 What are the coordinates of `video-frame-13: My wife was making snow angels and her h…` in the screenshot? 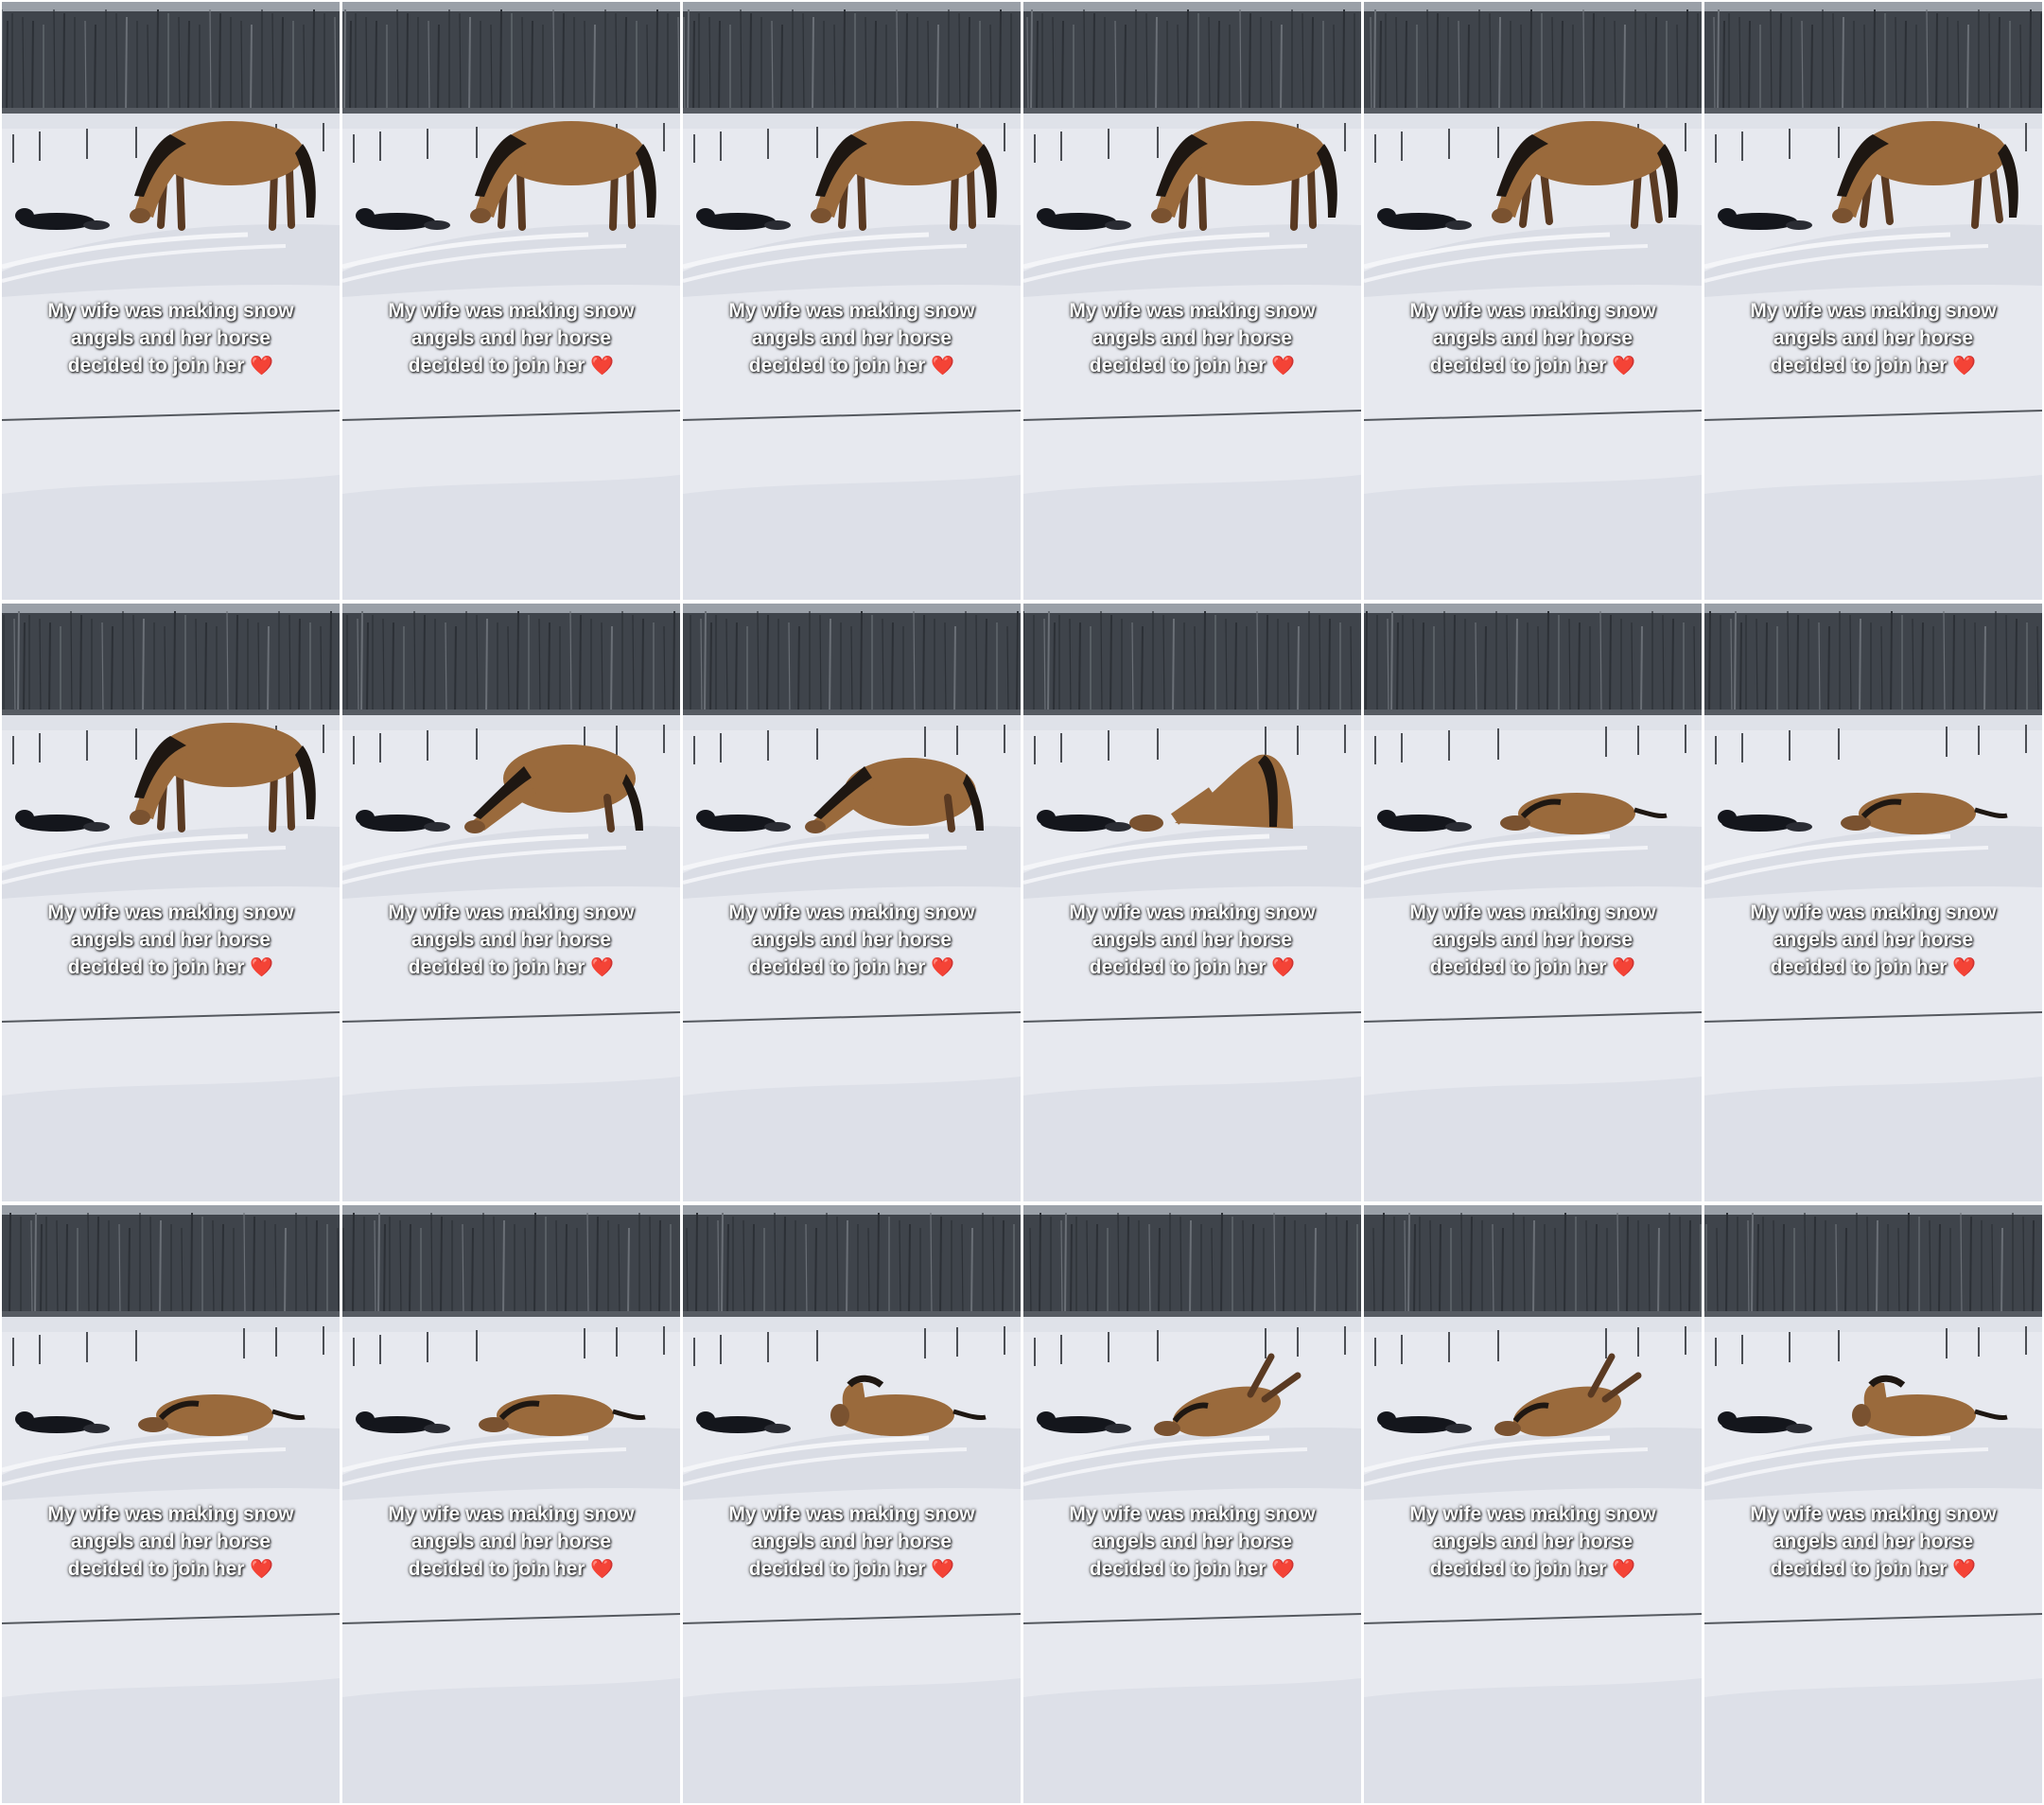 It's located at (171, 1504).